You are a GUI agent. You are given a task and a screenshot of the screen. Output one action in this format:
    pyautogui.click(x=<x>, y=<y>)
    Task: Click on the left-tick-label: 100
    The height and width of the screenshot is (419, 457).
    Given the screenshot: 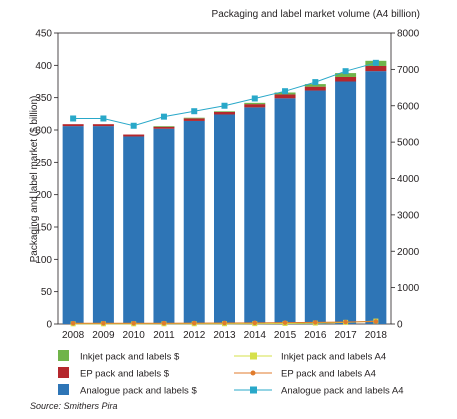 What is the action you would take?
    pyautogui.click(x=43, y=260)
    